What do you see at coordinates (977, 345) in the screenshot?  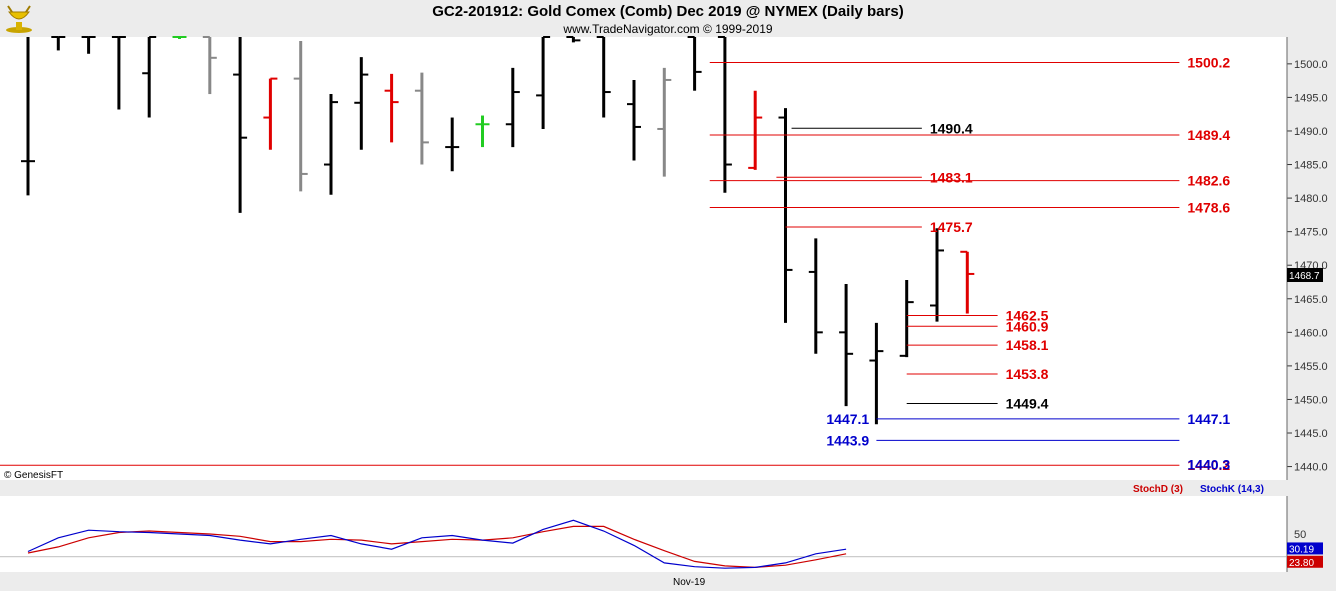 I see `price-level: 1458.1` at bounding box center [977, 345].